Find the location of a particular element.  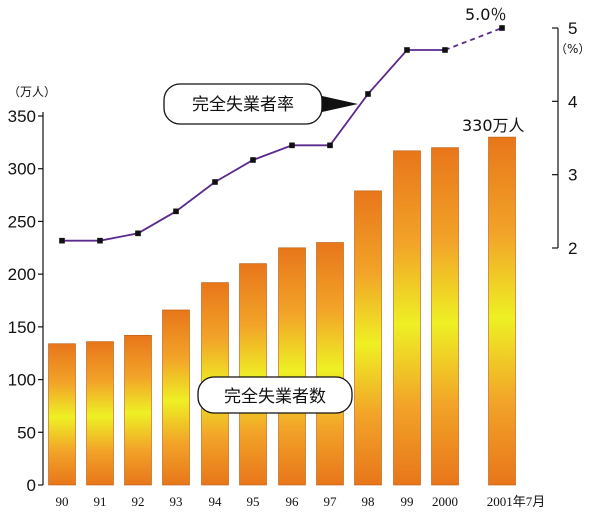

right-tick-label: 4 is located at coordinates (572, 101).